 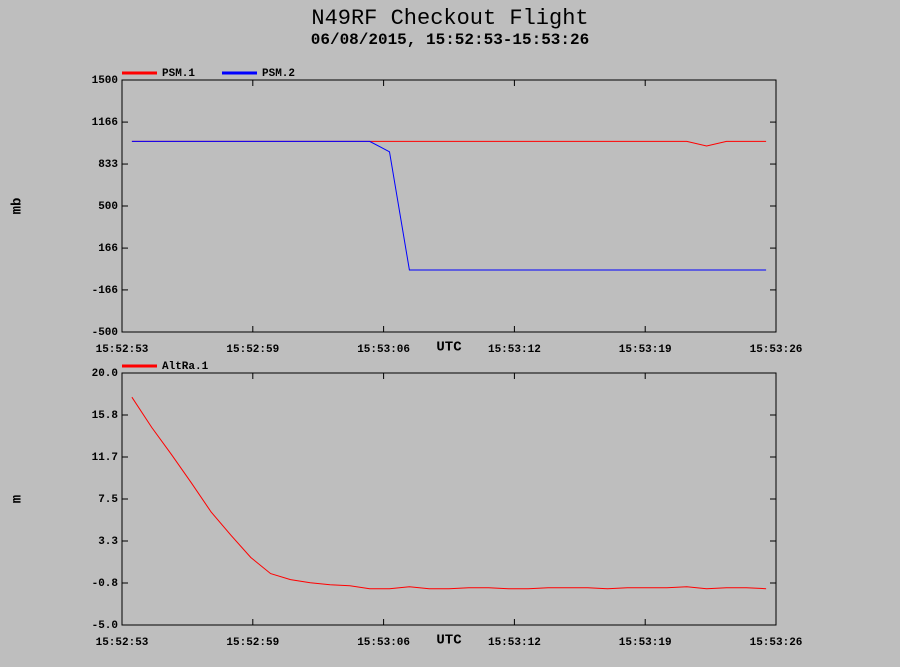 What do you see at coordinates (105, 458) in the screenshot?
I see `y-tick-label: 11.7` at bounding box center [105, 458].